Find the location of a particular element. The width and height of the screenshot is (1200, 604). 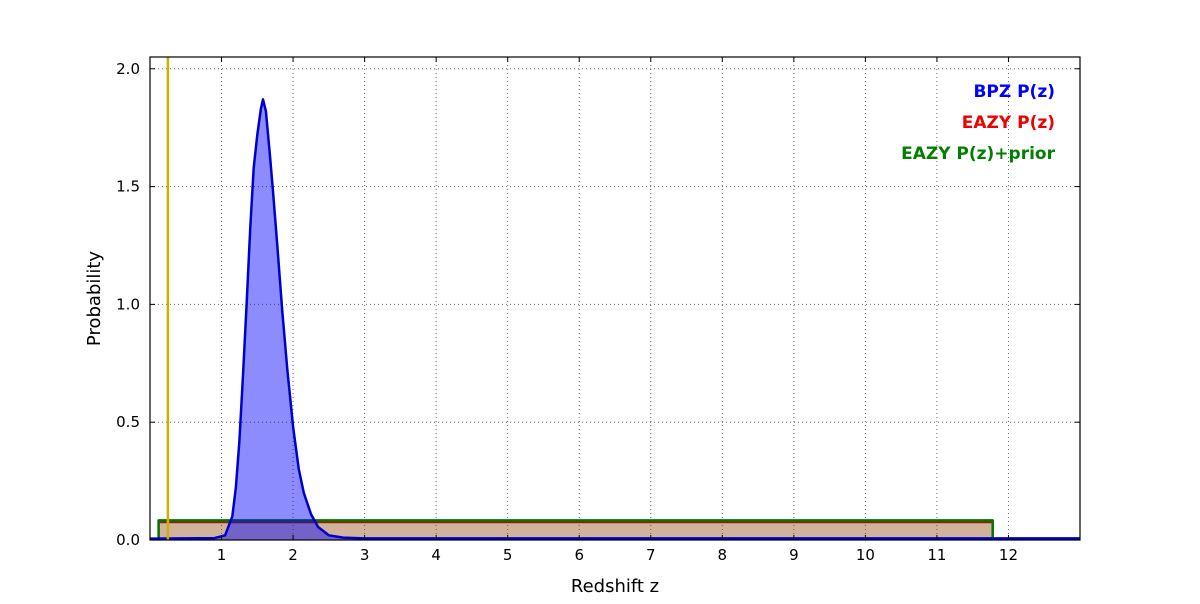

x-tick-label: 2 is located at coordinates (293, 555).